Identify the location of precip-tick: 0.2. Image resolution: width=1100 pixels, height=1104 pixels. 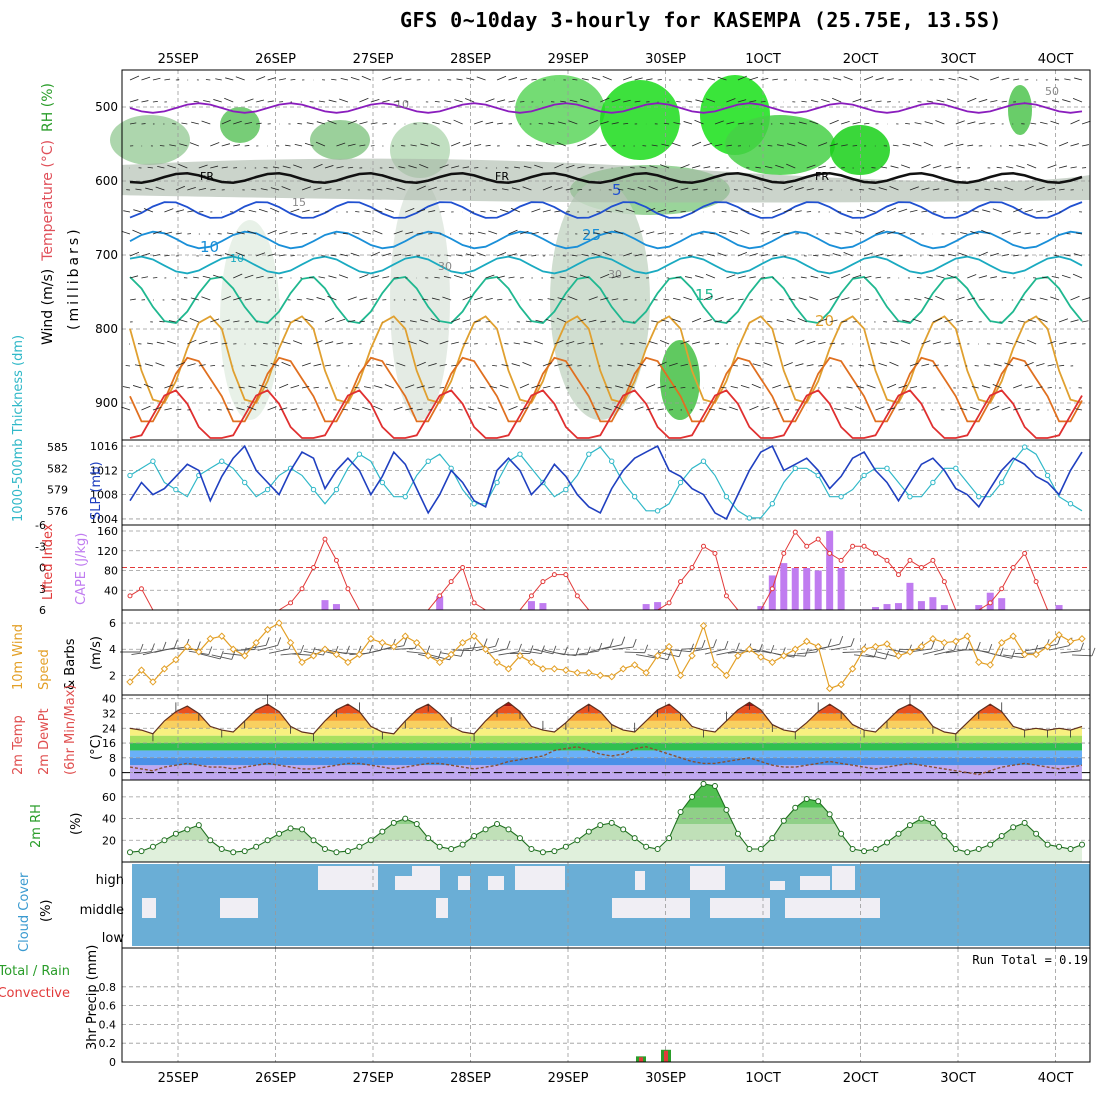
(108, 1043).